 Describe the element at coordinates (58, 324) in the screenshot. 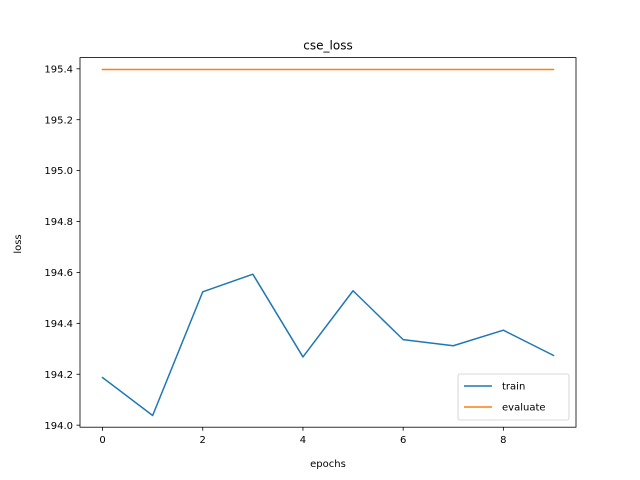

I see `y-tick-label: 194.4` at that location.